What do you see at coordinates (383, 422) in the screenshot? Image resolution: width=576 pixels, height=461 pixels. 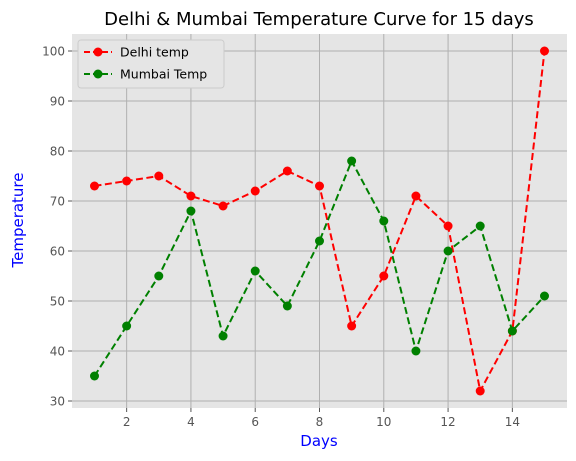 I see `x-tick-label: 10` at bounding box center [383, 422].